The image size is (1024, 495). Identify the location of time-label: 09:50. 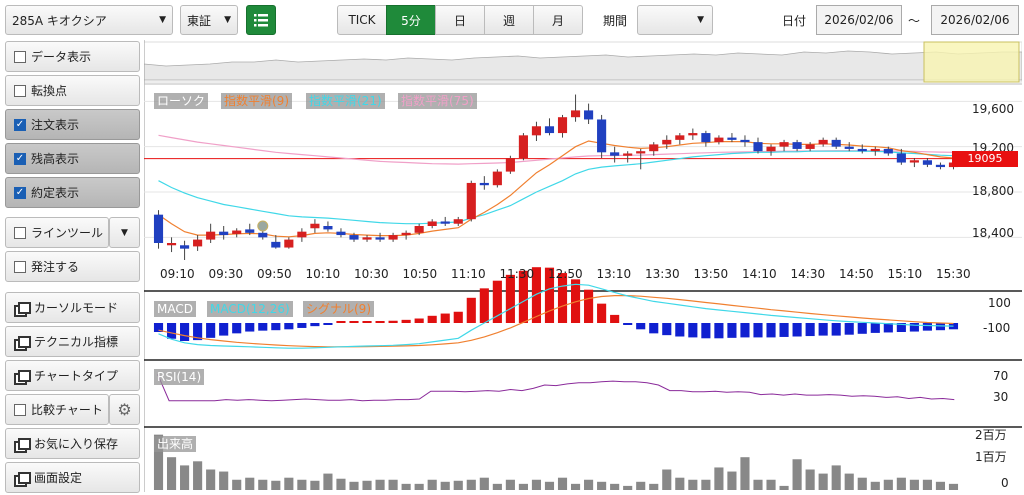
(274, 274).